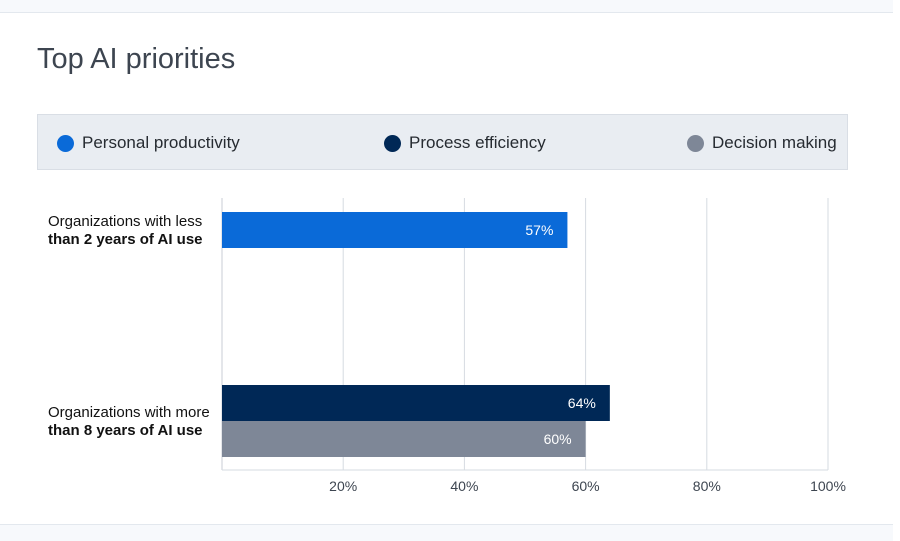  What do you see at coordinates (586, 486) in the screenshot?
I see `x-tick-label: 60%` at bounding box center [586, 486].